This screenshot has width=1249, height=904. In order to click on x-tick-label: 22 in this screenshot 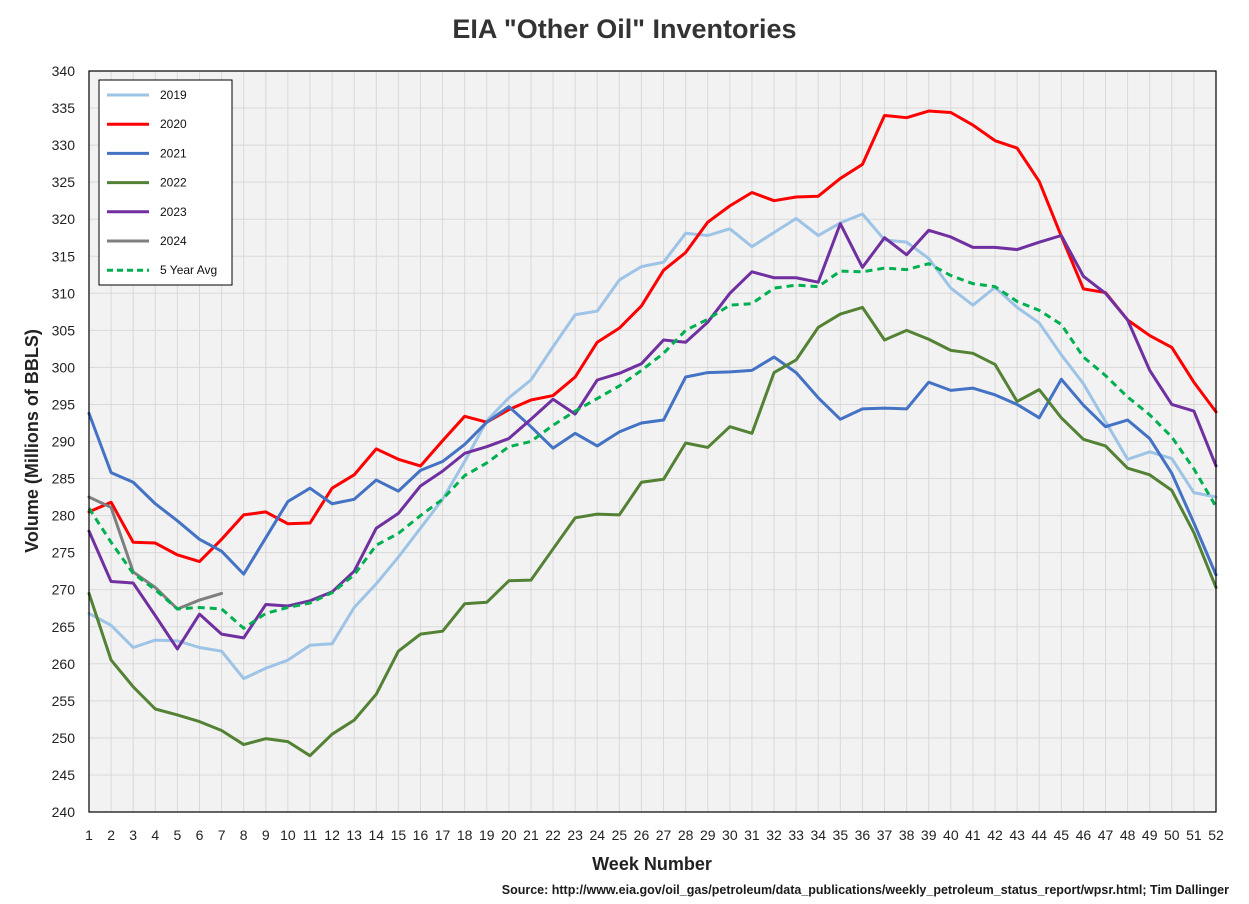, I will do `click(553, 835)`.